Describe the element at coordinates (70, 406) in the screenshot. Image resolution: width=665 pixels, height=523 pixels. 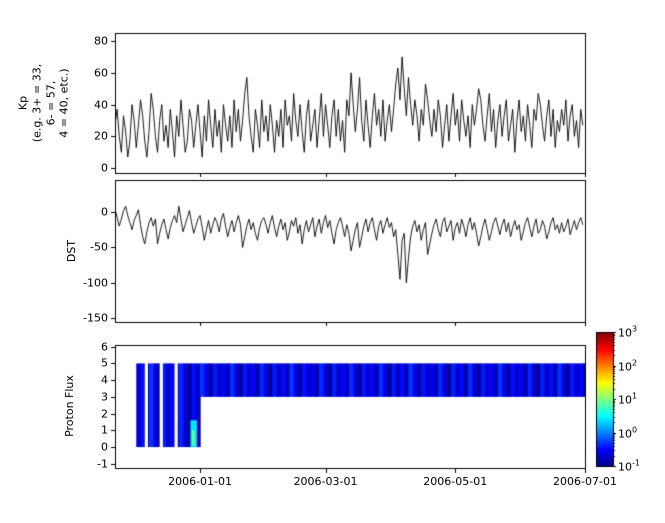
I see `proton-y-axis-label: Proton Flux` at that location.